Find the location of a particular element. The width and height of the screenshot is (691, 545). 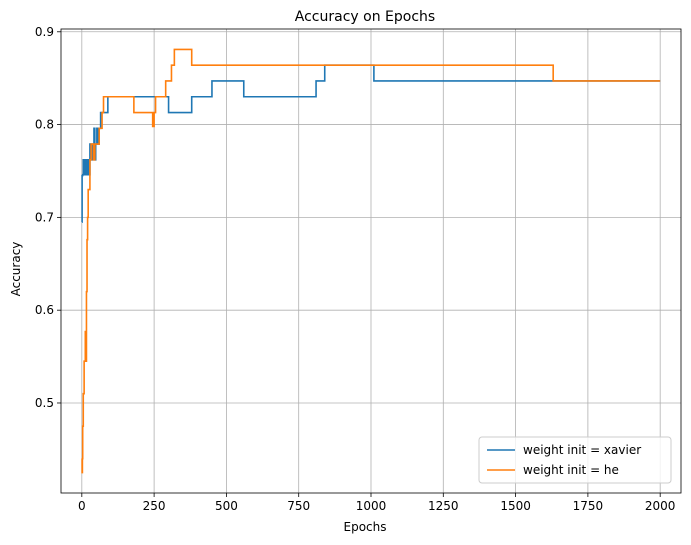

legend-box is located at coordinates (575, 460).